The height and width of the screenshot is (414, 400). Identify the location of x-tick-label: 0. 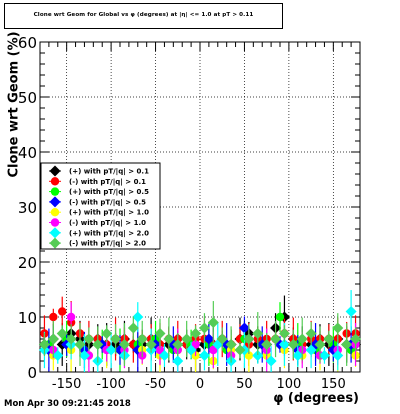
(200, 384).